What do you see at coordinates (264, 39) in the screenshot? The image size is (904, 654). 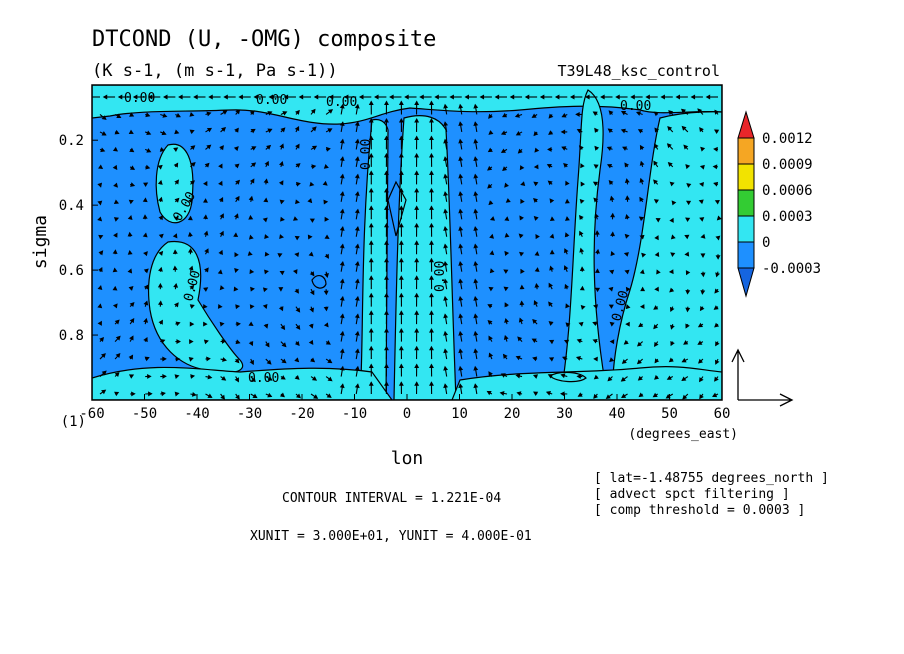 I see `chart-title: DTCOND (U, -OMG) composite` at bounding box center [264, 39].